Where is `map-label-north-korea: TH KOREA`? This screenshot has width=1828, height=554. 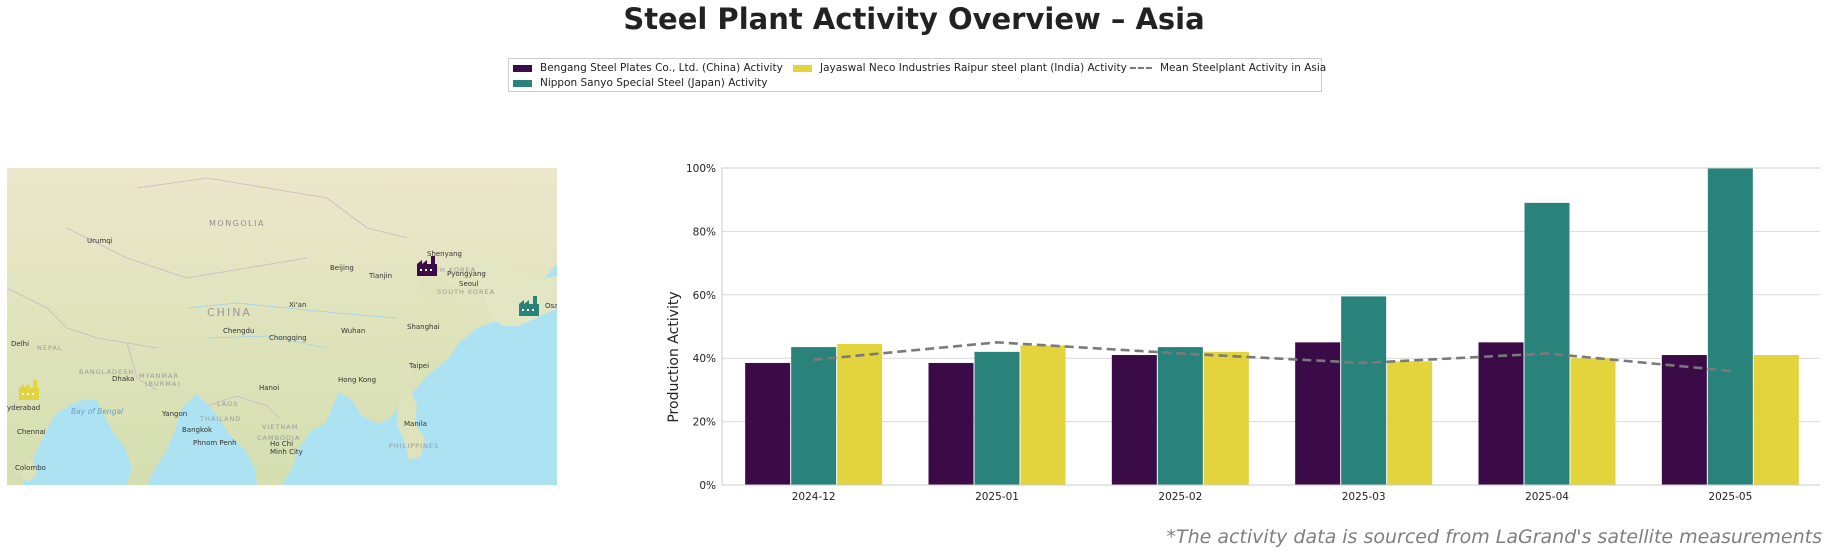 map-label-north-korea: TH KOREA is located at coordinates (455, 270).